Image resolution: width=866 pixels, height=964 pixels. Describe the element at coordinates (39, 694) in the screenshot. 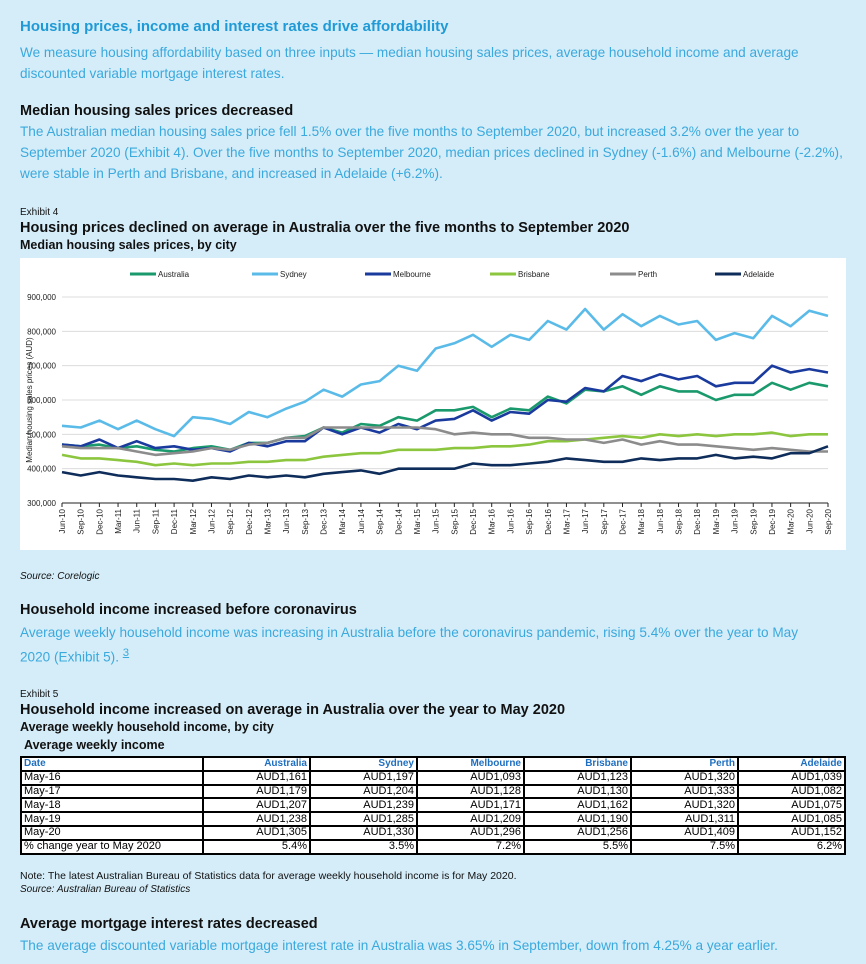

I see `exhibit5-label: Exhibit 5` at that location.